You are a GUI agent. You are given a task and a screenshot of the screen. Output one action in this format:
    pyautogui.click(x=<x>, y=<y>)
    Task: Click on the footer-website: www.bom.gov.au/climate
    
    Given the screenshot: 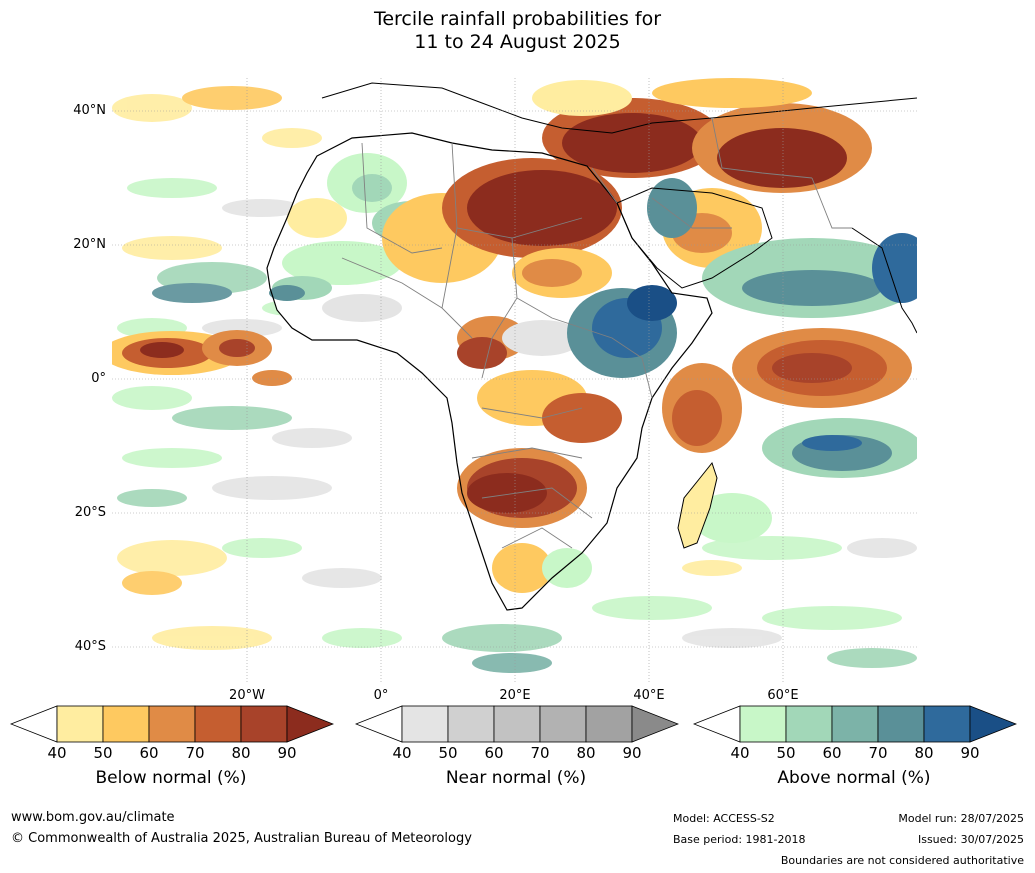 What is the action you would take?
    pyautogui.click(x=93, y=817)
    